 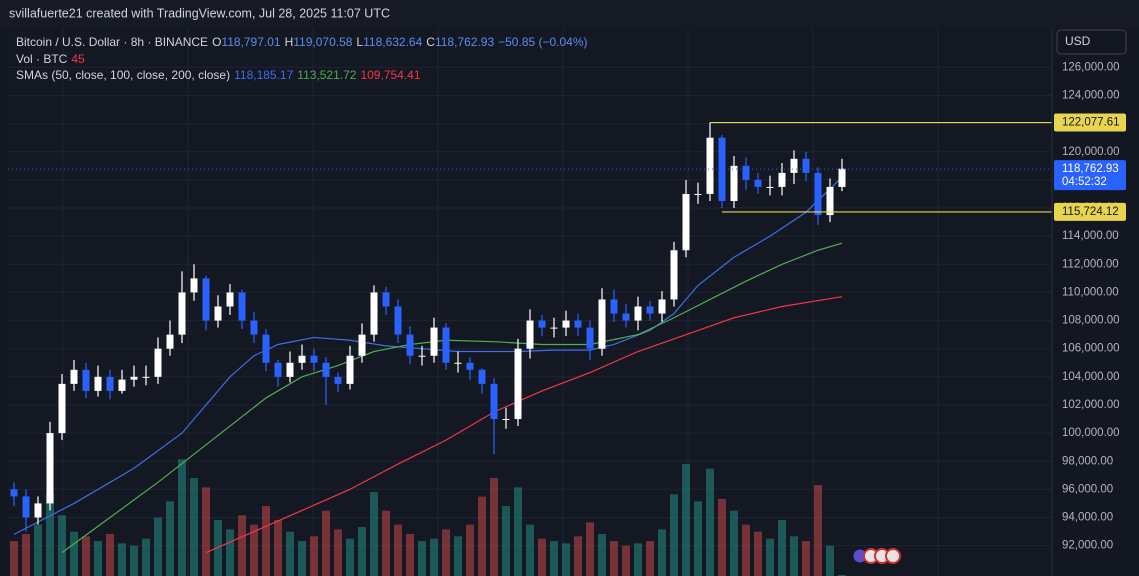 I want to click on ohlc-key: C, so click(x=430, y=42).